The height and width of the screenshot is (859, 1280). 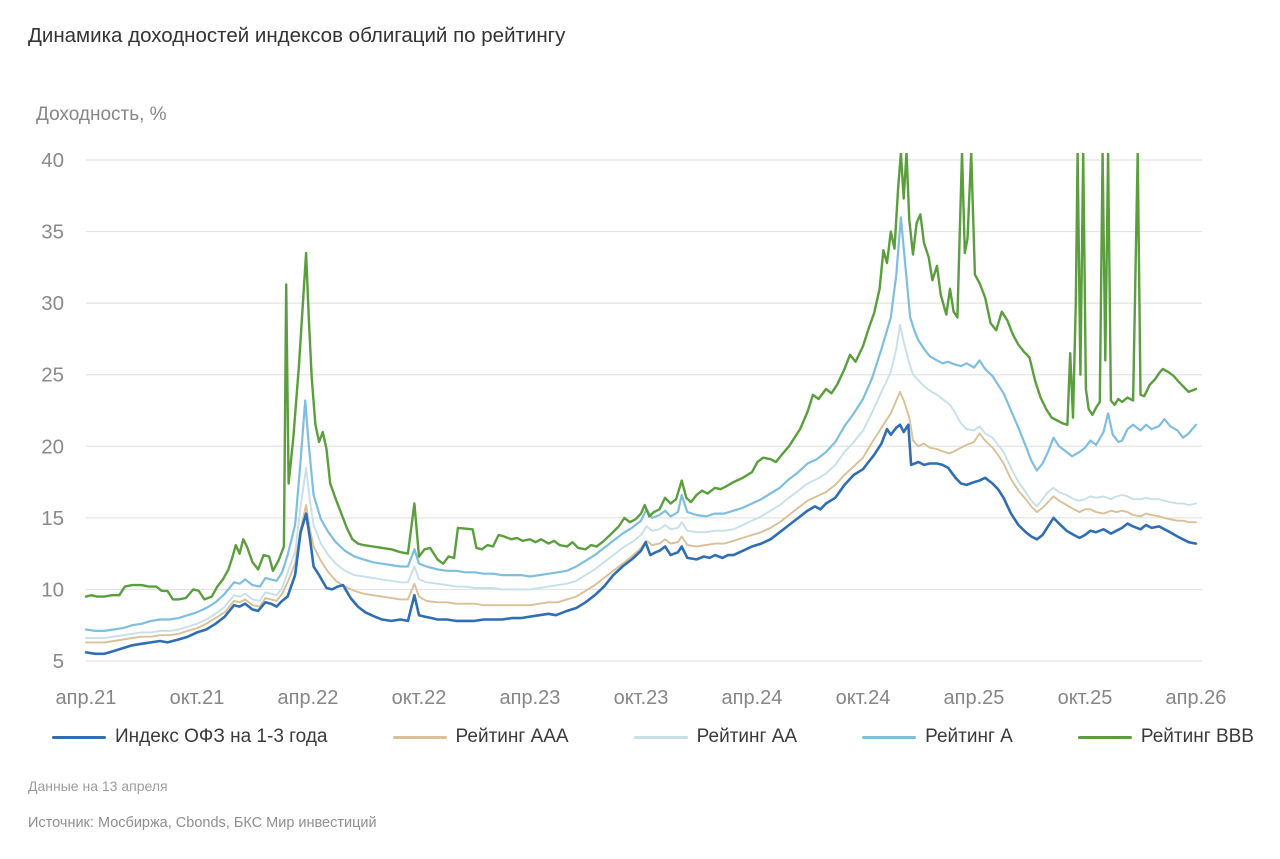 I want to click on y-tick-label-25: 25, so click(x=52, y=375).